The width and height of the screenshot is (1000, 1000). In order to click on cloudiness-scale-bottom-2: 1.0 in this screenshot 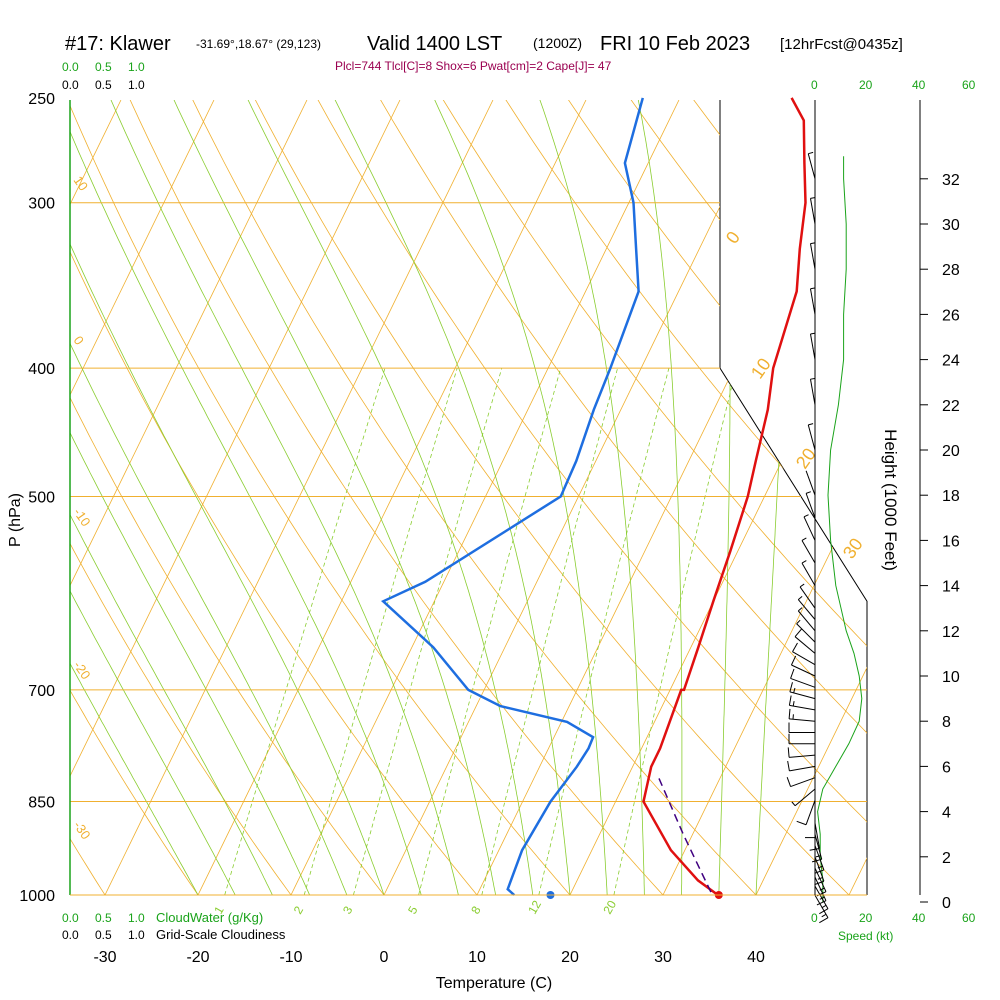, I will do `click(136, 935)`.